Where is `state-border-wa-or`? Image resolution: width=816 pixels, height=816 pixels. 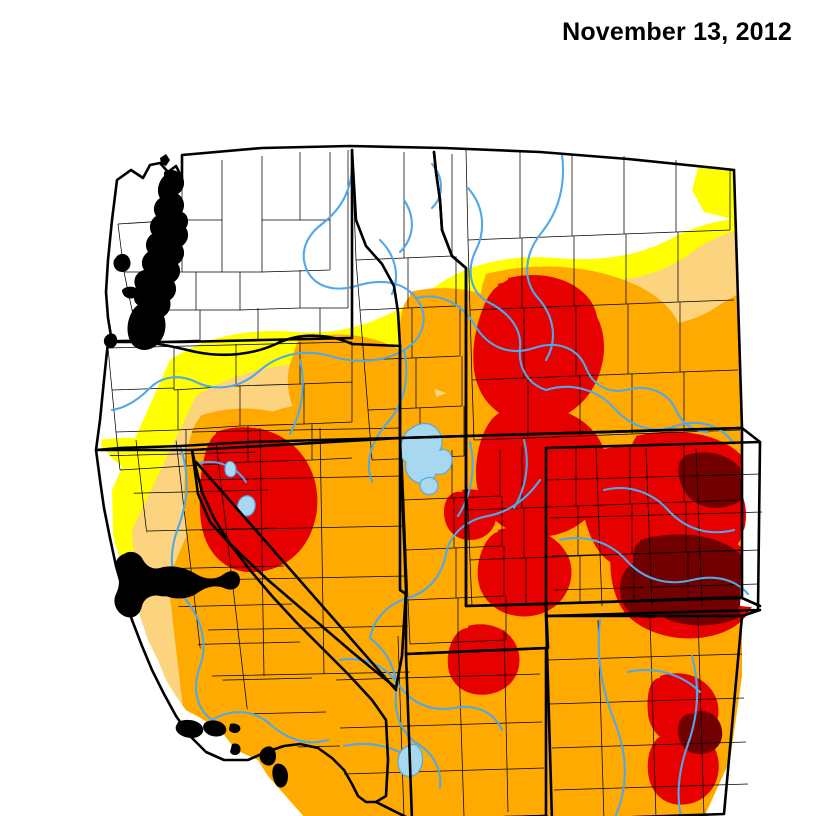 state-border-wa-or is located at coordinates (230, 345).